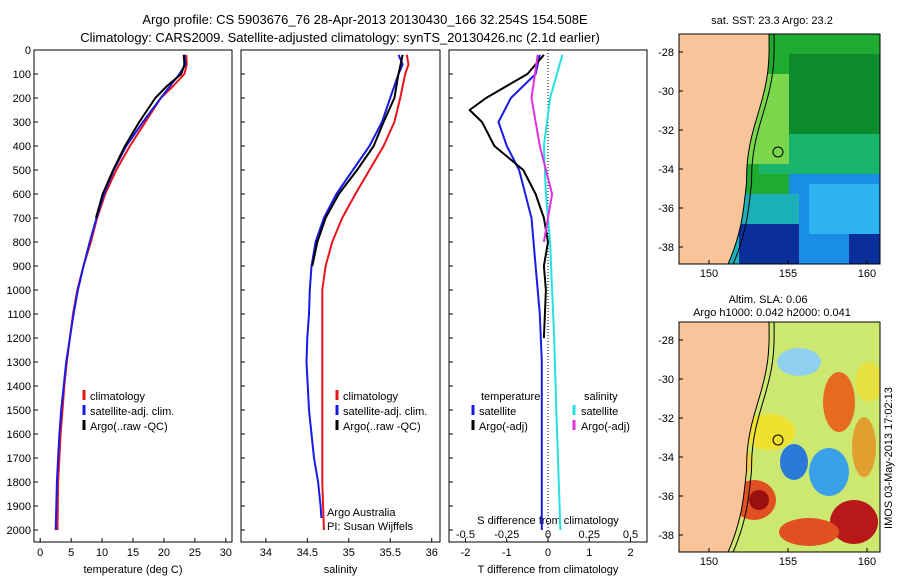 This screenshot has height=580, width=900. I want to click on sst-map-title: sat. SST: 23.3 Argo: 23.2, so click(772, 21).